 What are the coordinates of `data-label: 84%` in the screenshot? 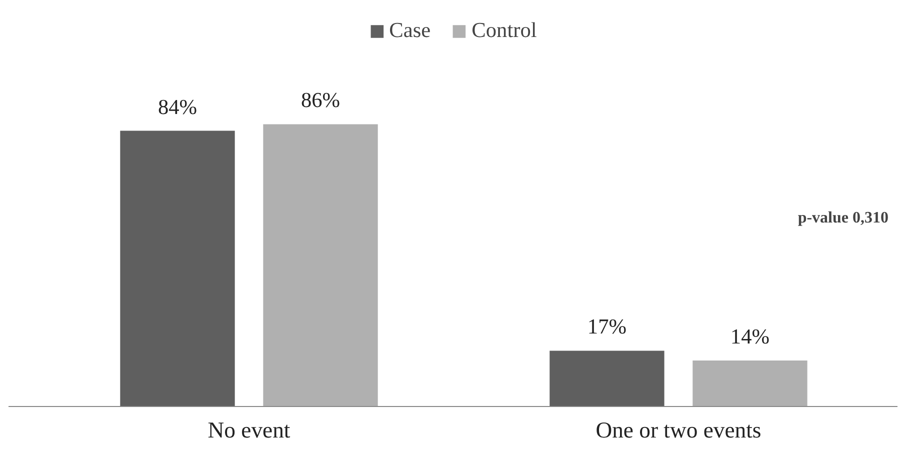 It's located at (178, 106).